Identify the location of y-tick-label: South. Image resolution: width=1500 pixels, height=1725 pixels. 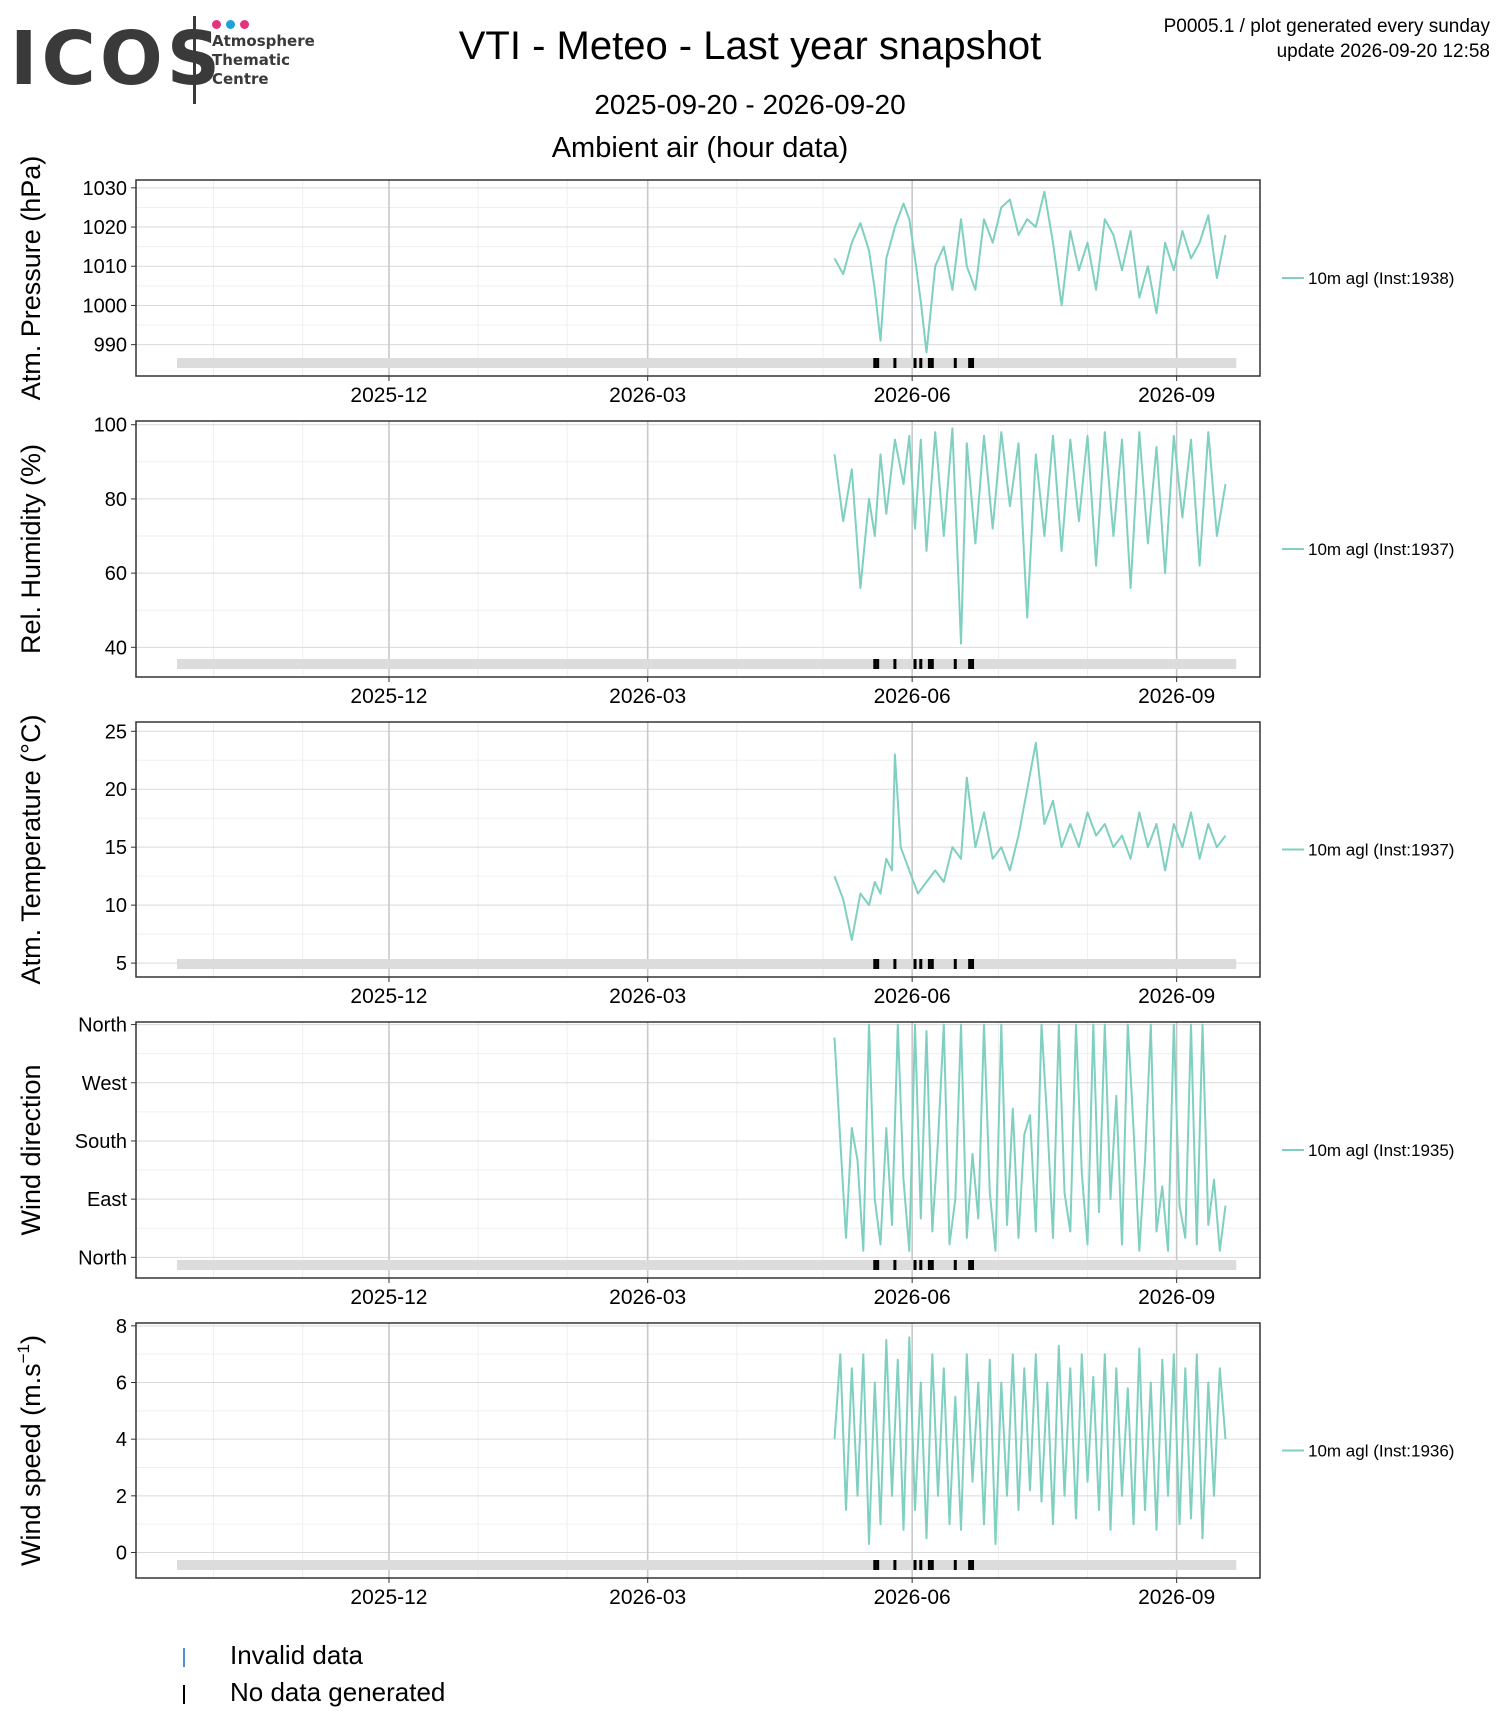
(101, 1142).